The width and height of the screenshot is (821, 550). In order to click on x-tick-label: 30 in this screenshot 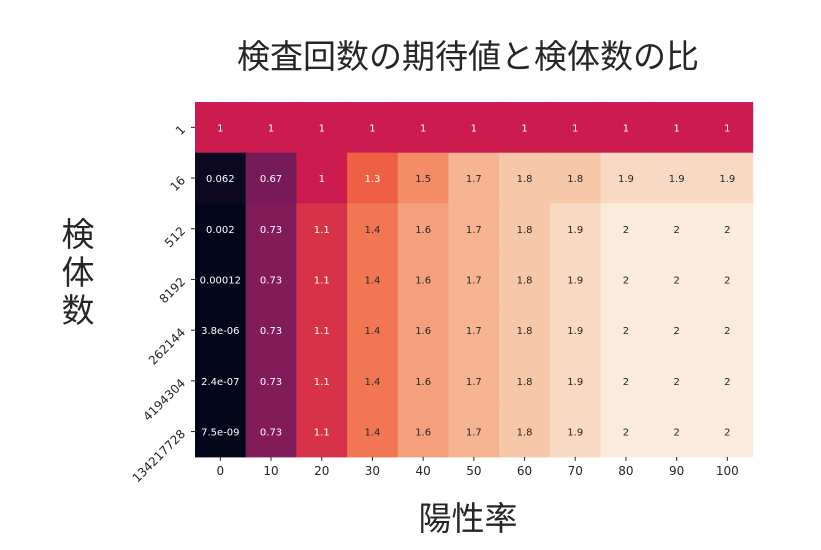, I will do `click(372, 471)`.